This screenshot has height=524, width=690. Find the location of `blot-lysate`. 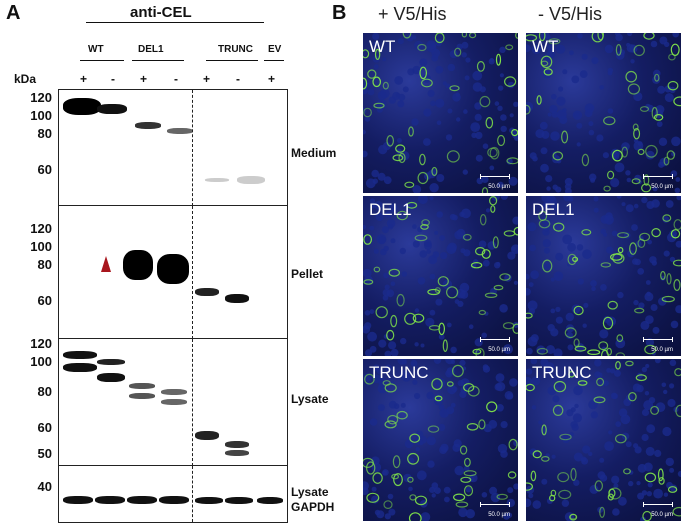

blot-lysate is located at coordinates (173, 402).